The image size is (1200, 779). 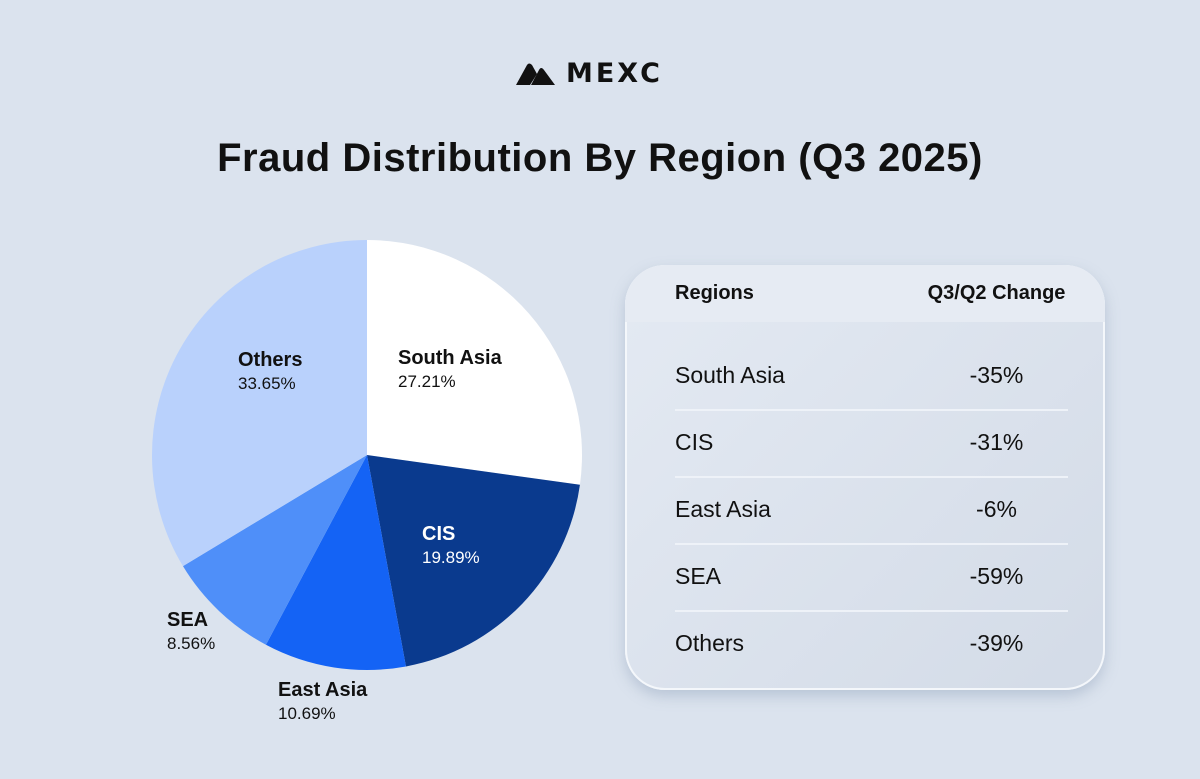 I want to click on brand-name: MEXC, so click(x=614, y=73).